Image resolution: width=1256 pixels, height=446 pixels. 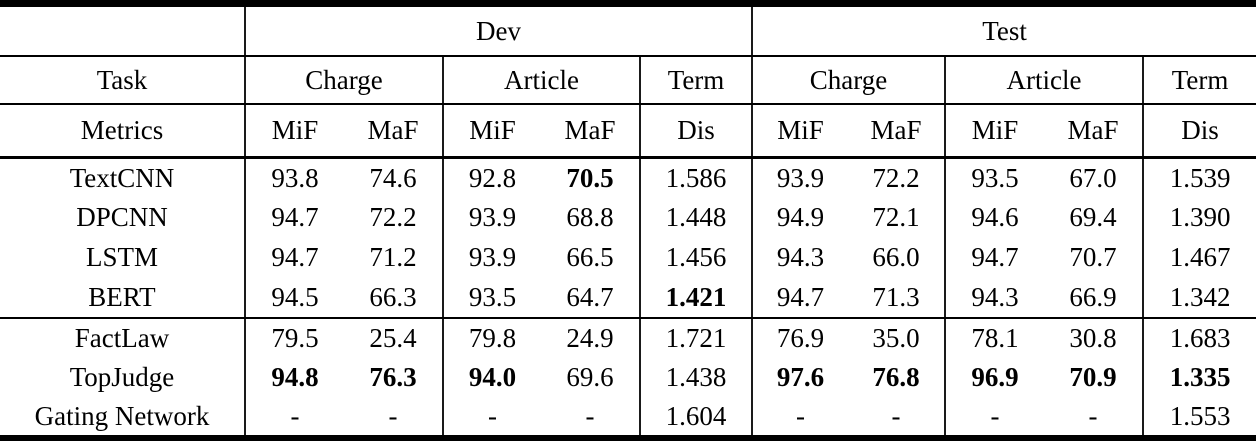 I want to click on value-cell: 76.8, so click(x=896, y=377).